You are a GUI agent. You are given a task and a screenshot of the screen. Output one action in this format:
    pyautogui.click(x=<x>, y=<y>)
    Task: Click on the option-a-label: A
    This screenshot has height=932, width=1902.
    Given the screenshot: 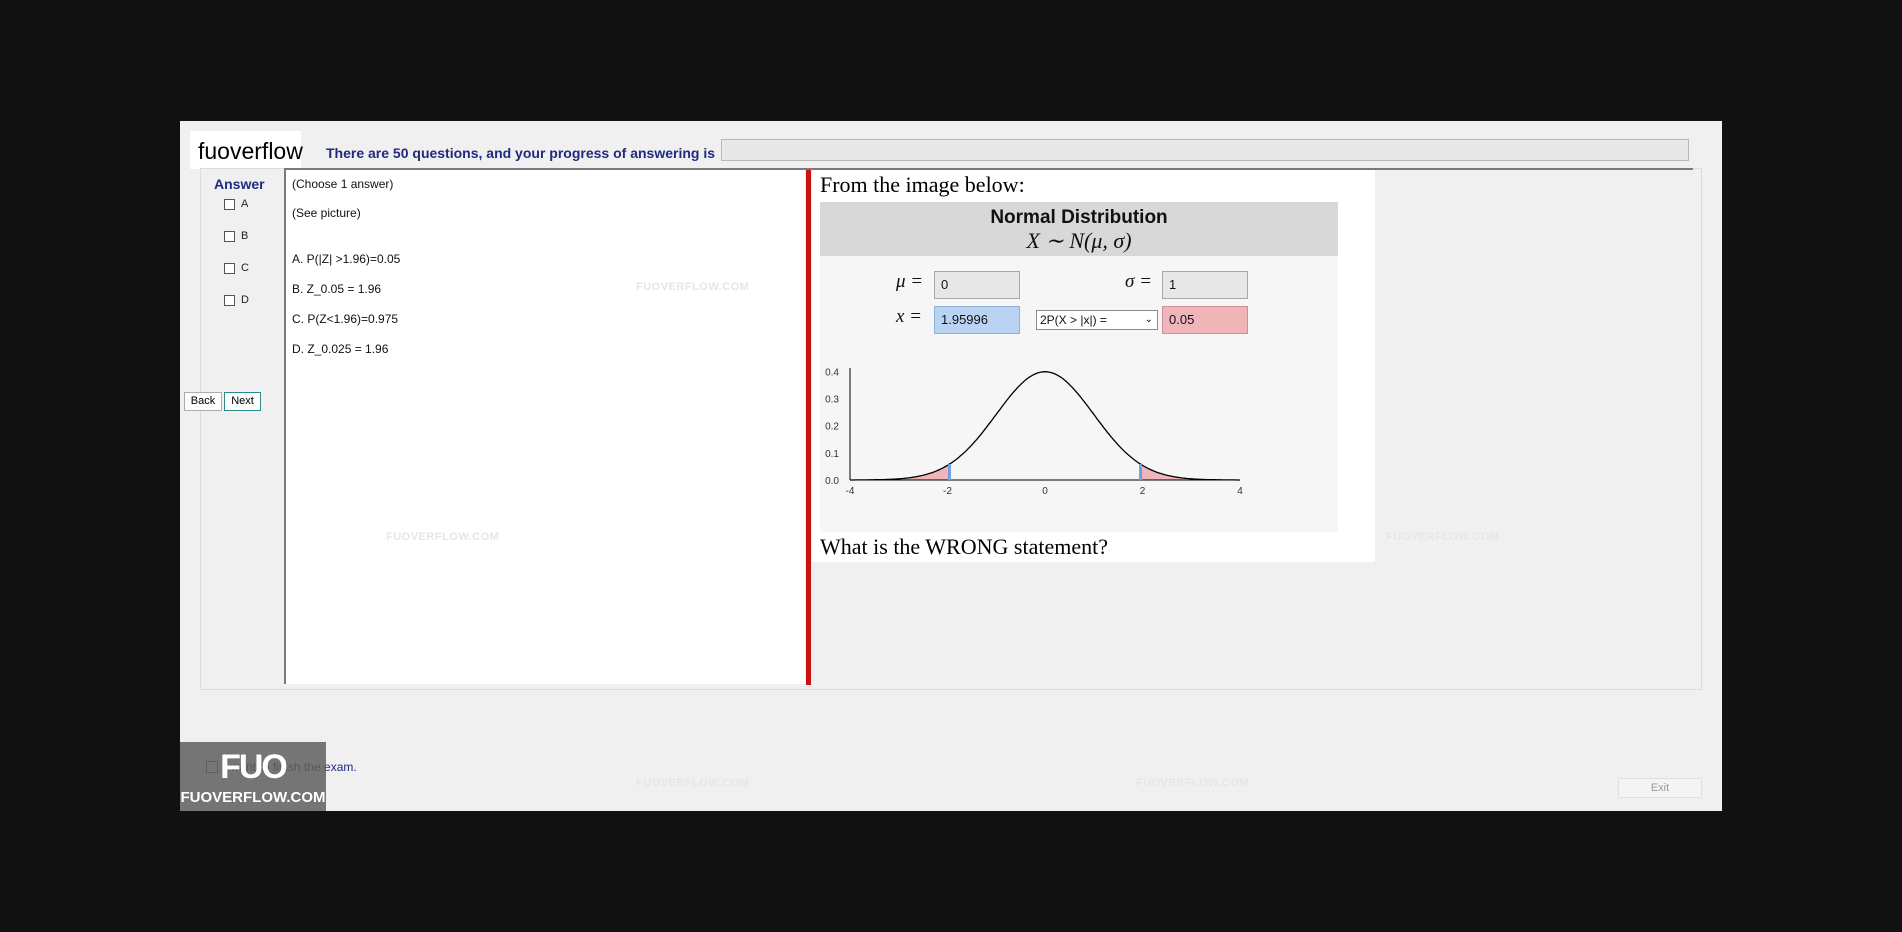 What is the action you would take?
    pyautogui.click(x=245, y=204)
    